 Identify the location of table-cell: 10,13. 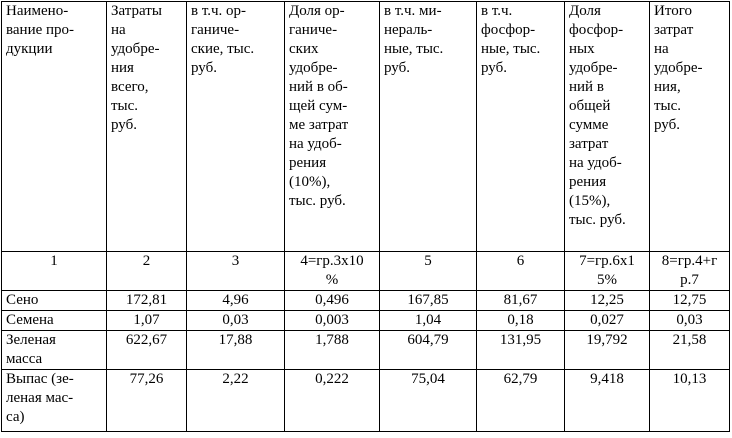
(689, 400).